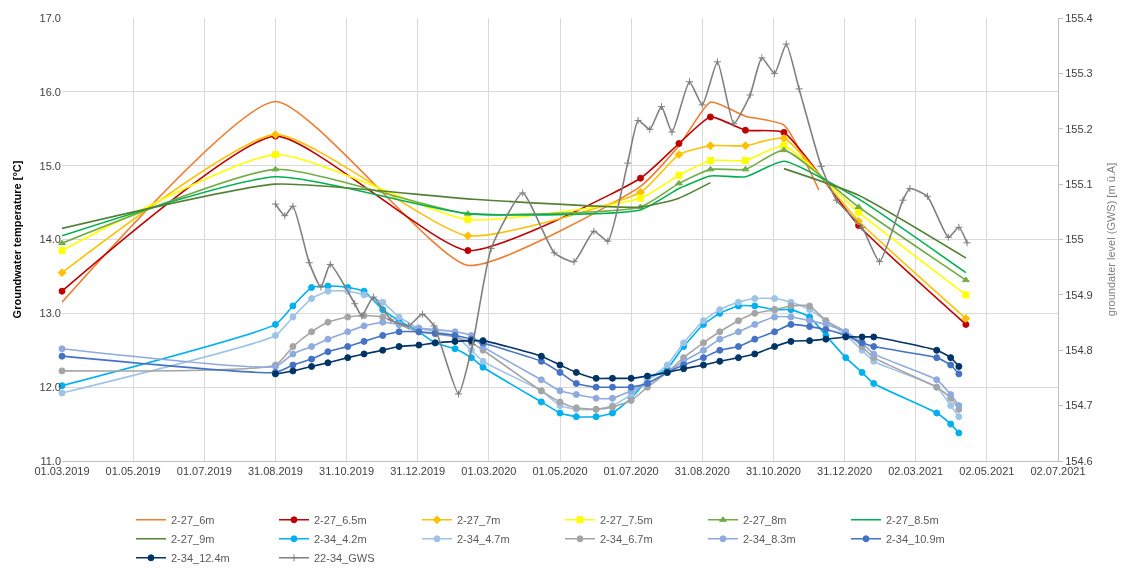 The width and height of the screenshot is (1127, 584). I want to click on y-tick-label: 11.0, so click(50, 460).